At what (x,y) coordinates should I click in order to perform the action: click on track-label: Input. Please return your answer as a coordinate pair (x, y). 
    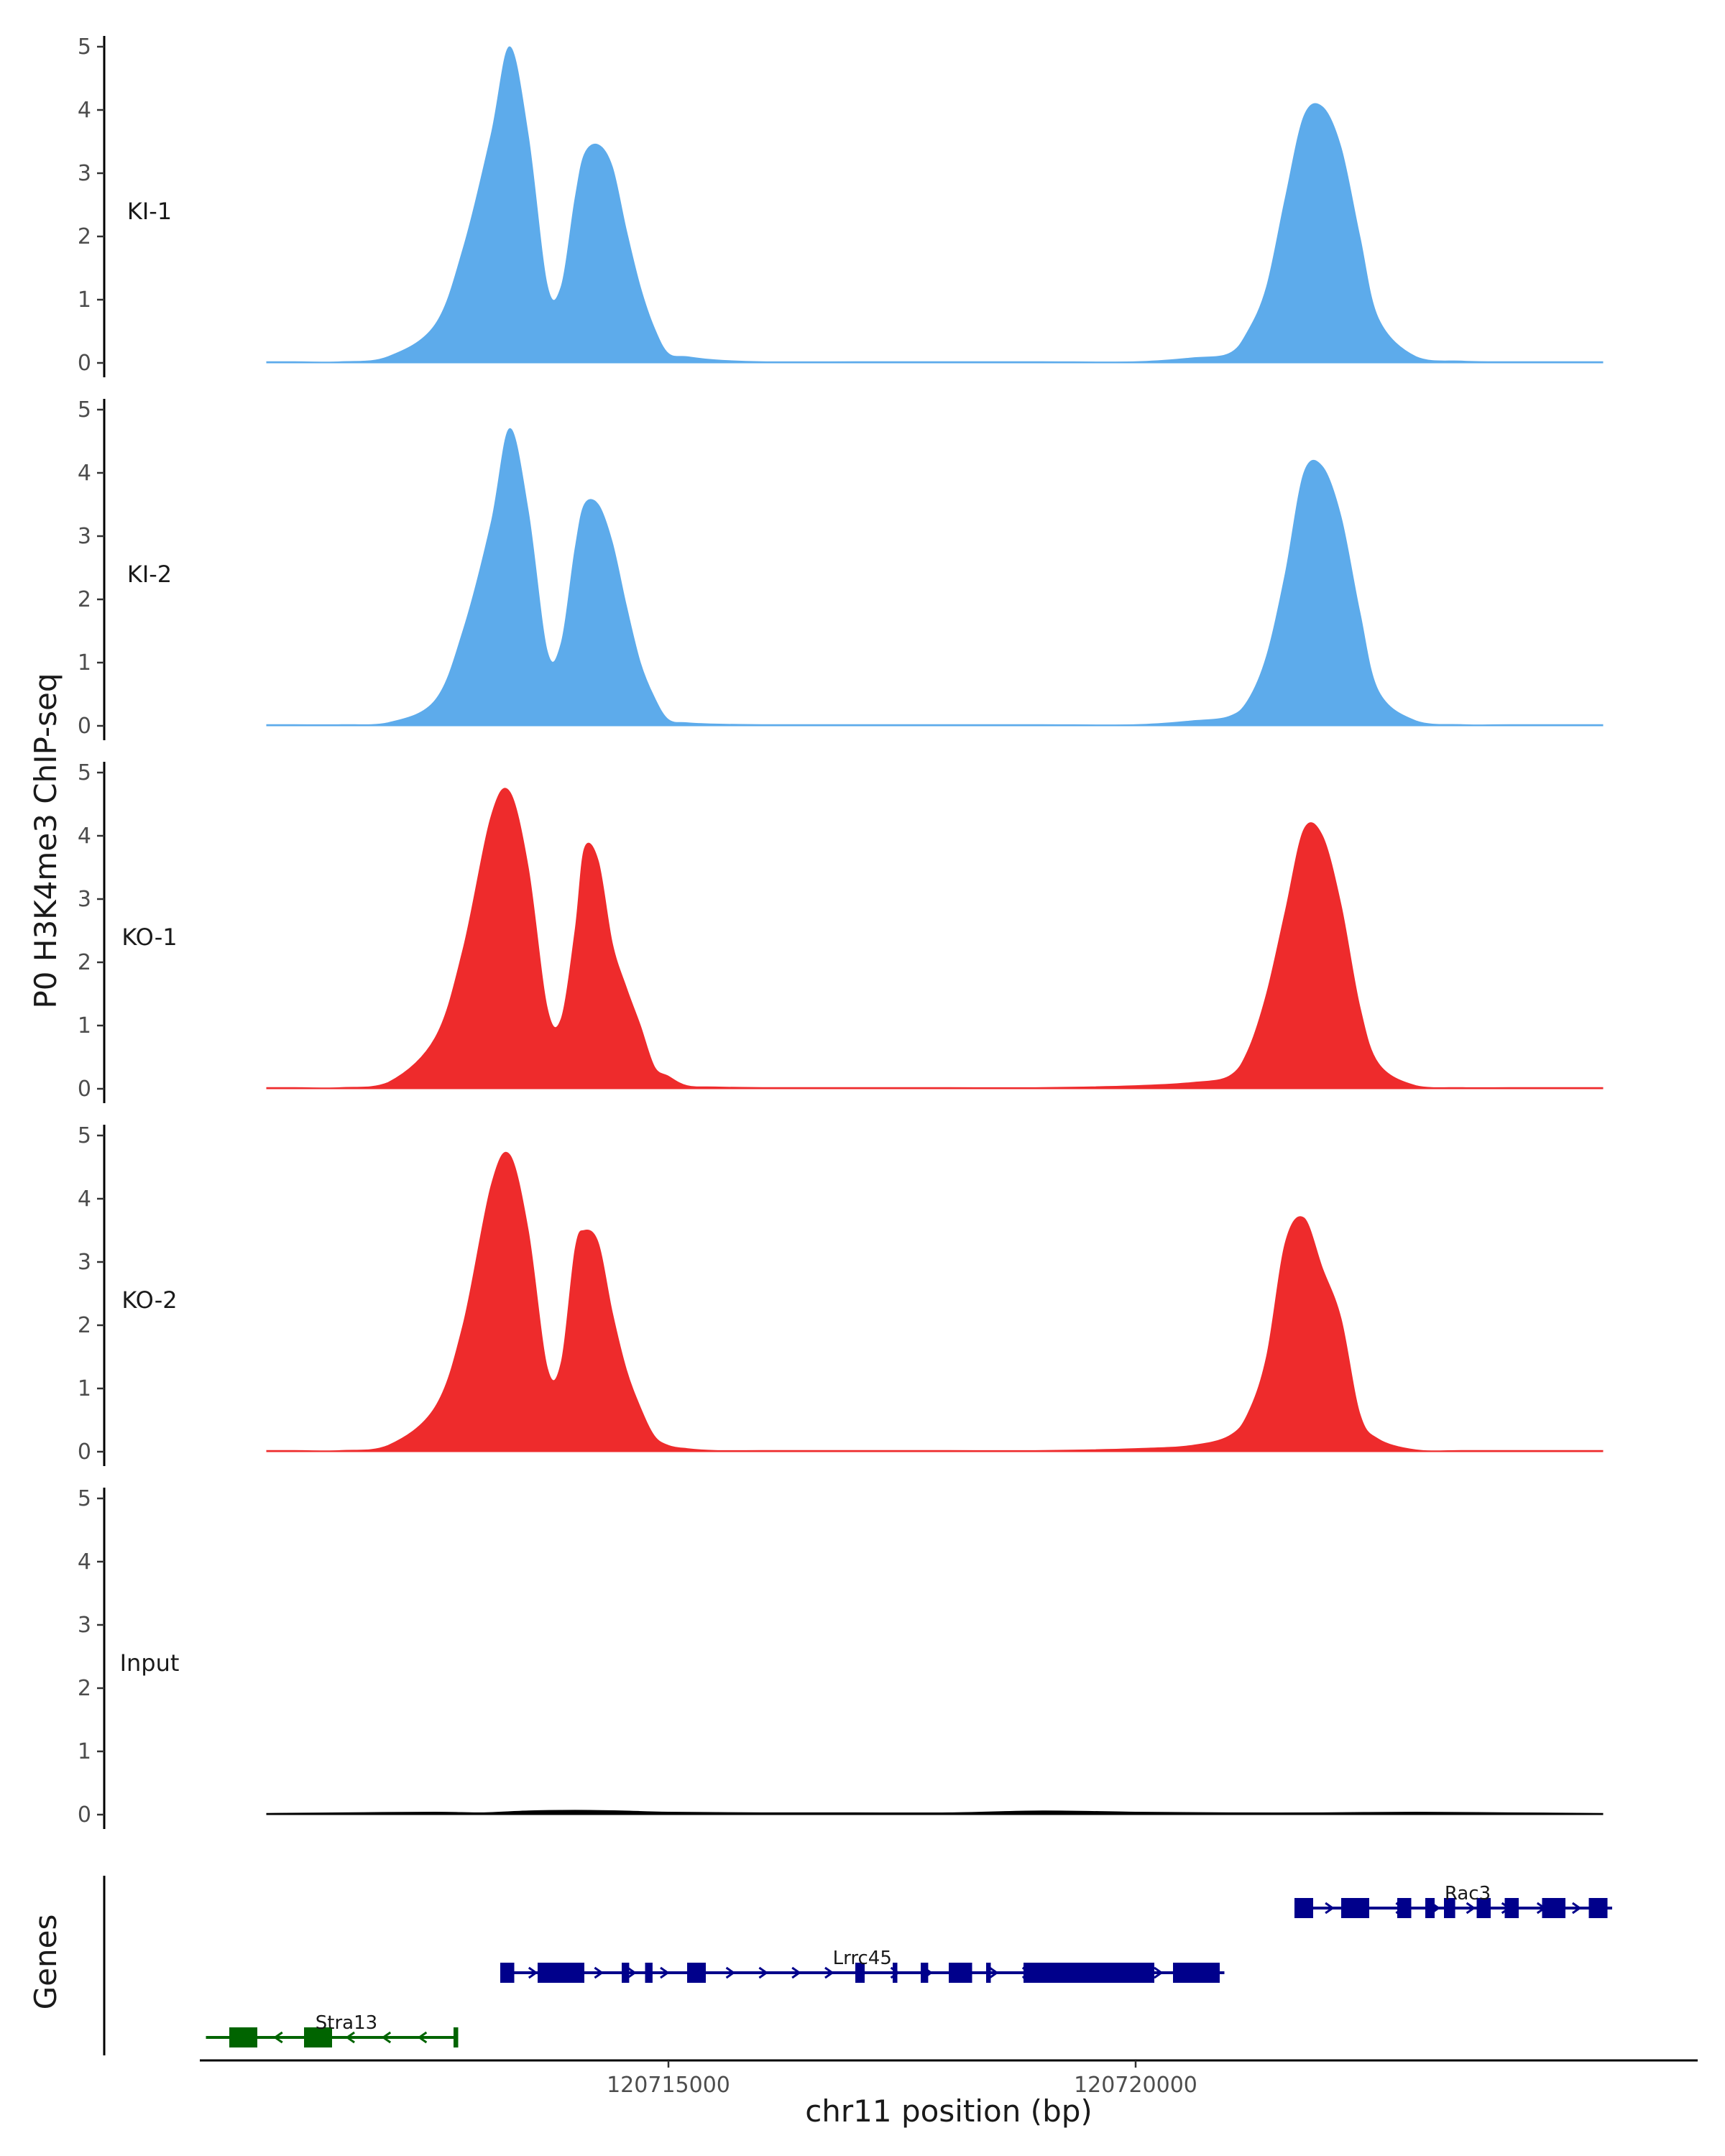
    Looking at the image, I should click on (150, 1663).